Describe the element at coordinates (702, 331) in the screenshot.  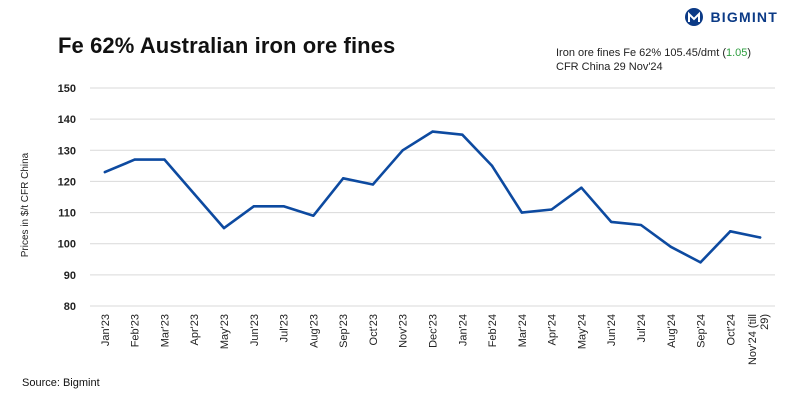
I see `x-tick-label: Sep'24` at that location.